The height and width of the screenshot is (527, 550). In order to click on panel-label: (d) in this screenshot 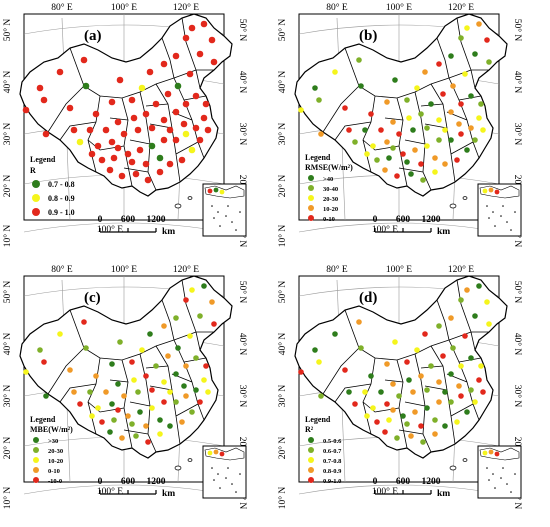, I will do `click(368, 298)`.